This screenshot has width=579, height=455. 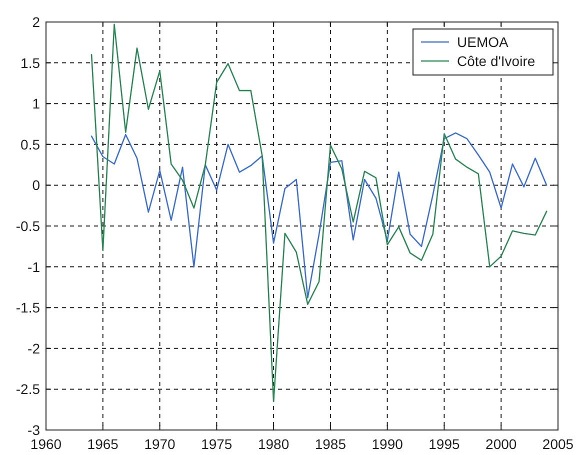 I want to click on y-tick-label: -2.5, so click(x=28, y=389).